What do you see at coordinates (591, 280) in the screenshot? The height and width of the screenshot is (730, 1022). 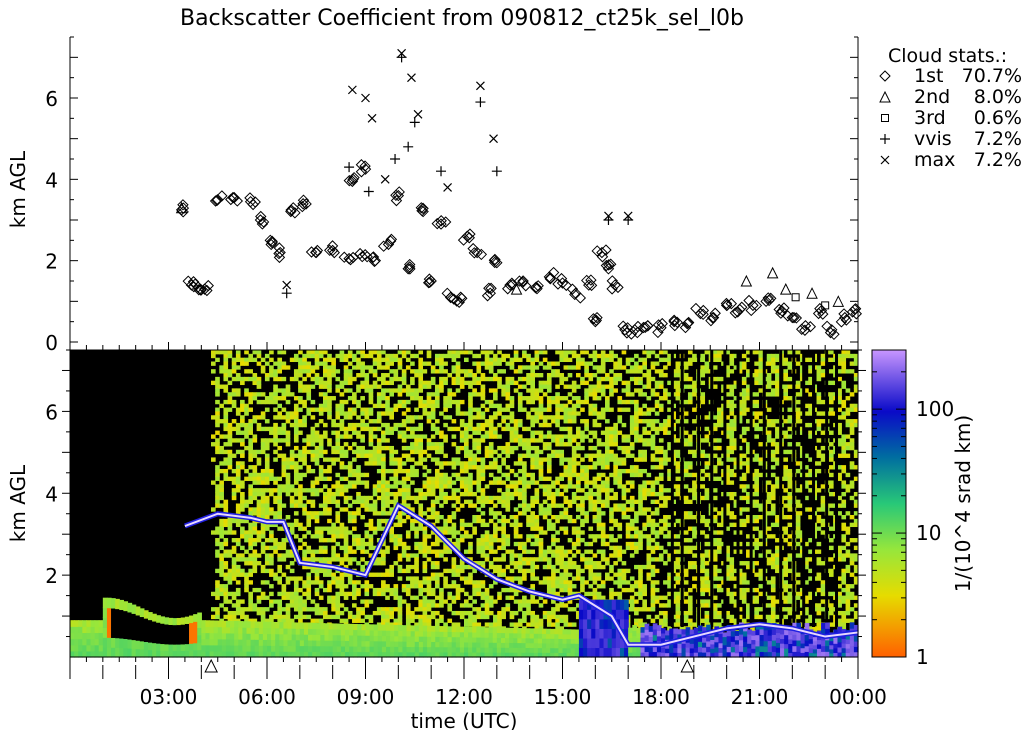 I see `data-point-1st` at bounding box center [591, 280].